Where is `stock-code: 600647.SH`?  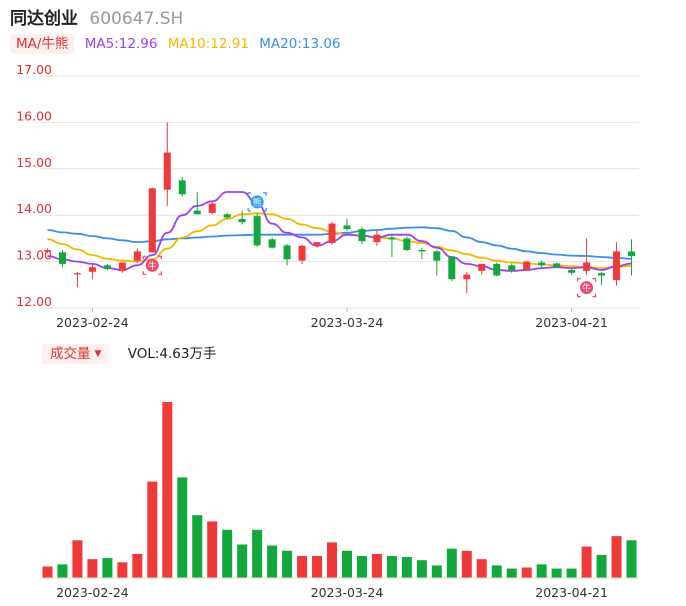
stock-code: 600647.SH is located at coordinates (136, 19).